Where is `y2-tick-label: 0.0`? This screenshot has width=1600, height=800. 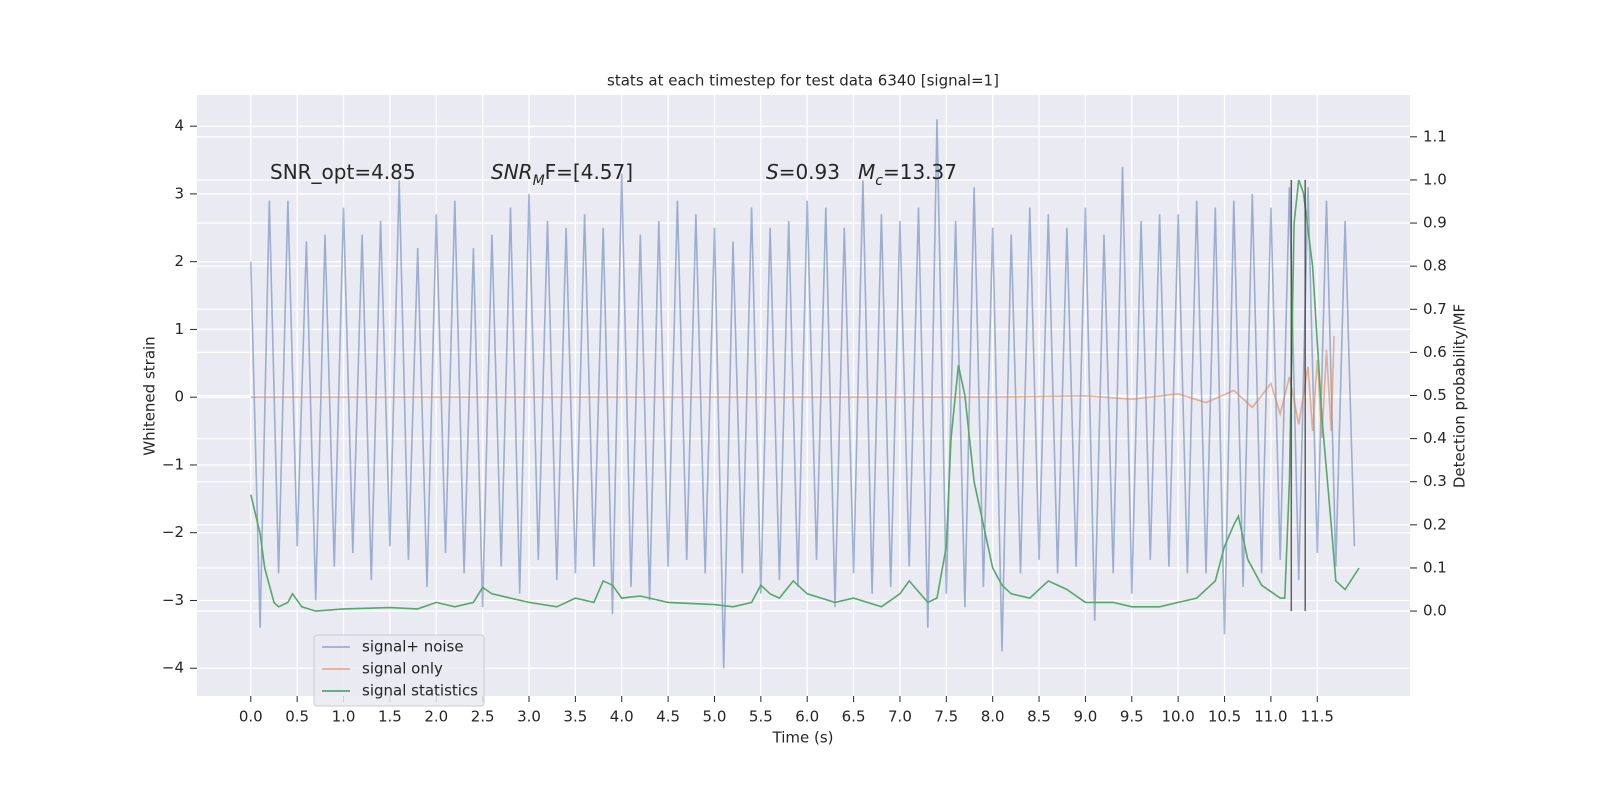
y2-tick-label: 0.0 is located at coordinates (1435, 611).